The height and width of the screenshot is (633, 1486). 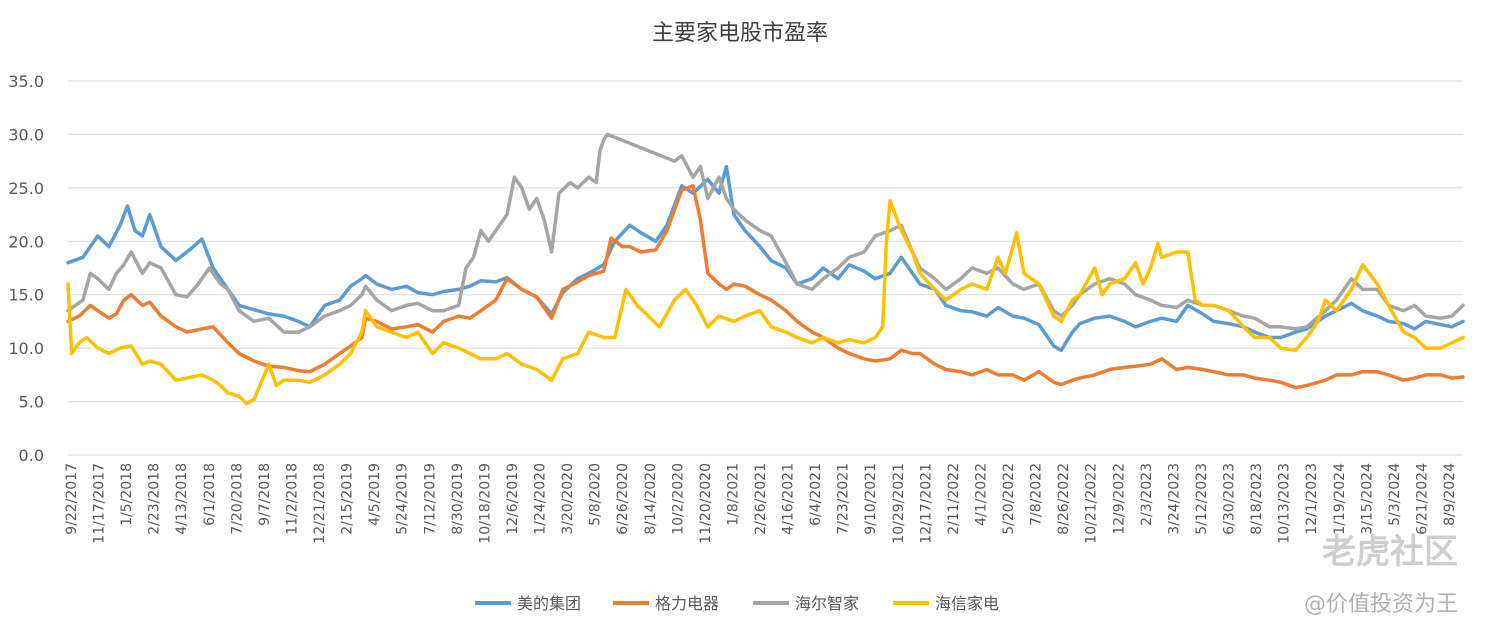 I want to click on x-tick-label: 9/10/2021, so click(x=871, y=499).